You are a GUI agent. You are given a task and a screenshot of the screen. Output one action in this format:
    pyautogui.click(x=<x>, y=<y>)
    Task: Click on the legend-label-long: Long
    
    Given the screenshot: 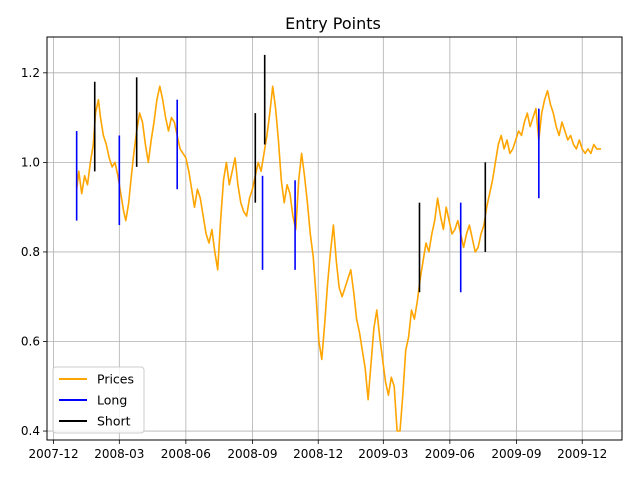 What is the action you would take?
    pyautogui.click(x=112, y=400)
    